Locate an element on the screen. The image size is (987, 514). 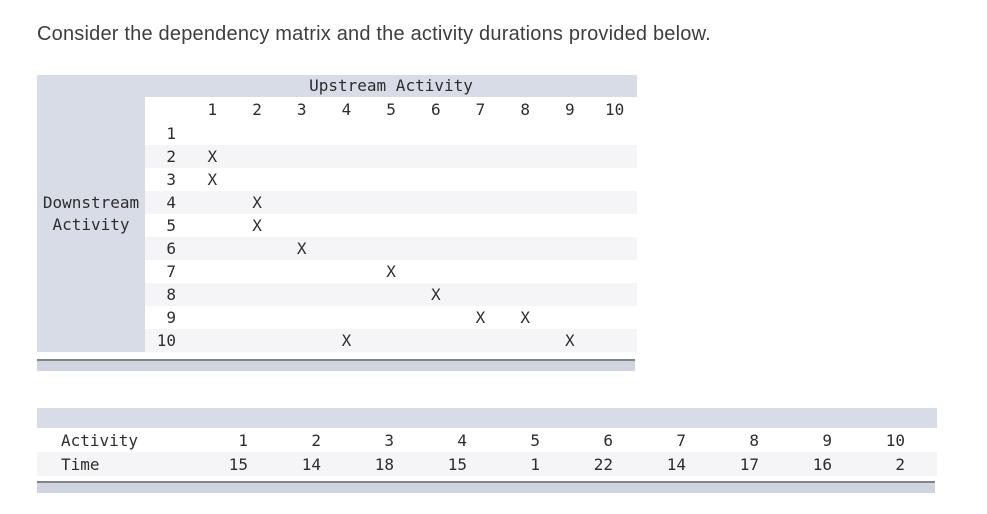
time-row-label: Time is located at coordinates (80, 464).